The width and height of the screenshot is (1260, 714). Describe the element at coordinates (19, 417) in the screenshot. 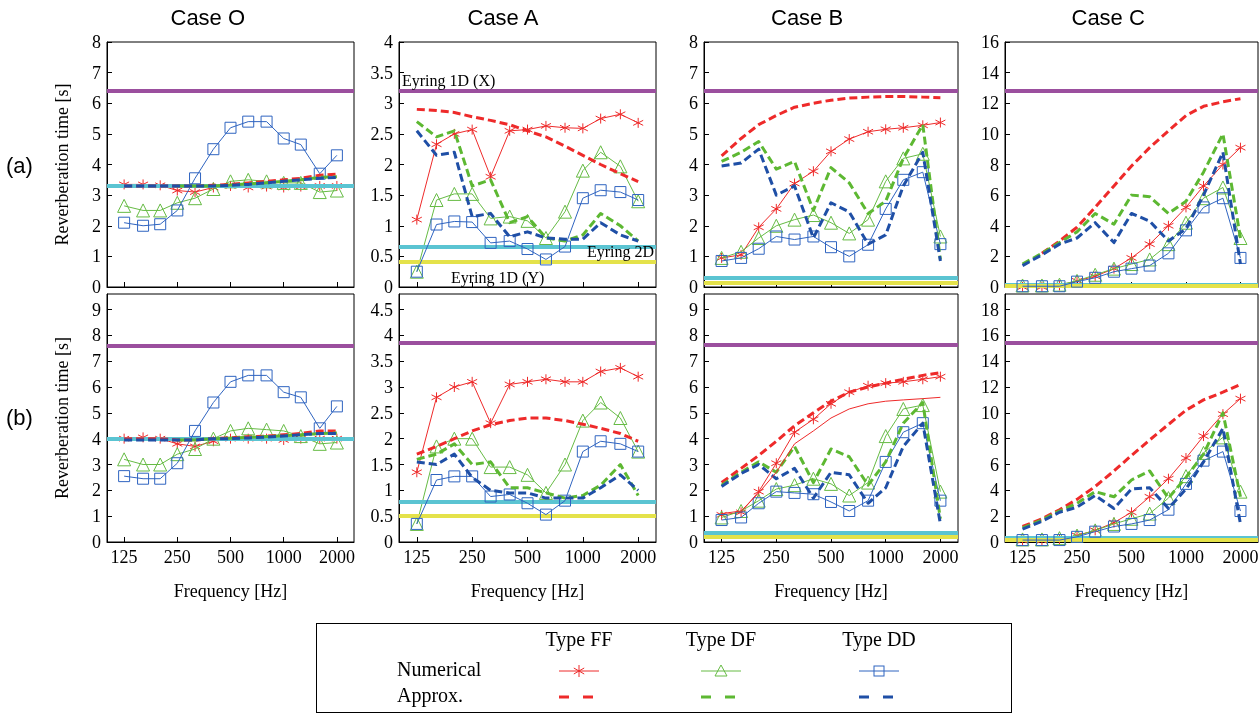

I see `text: (b)` at that location.